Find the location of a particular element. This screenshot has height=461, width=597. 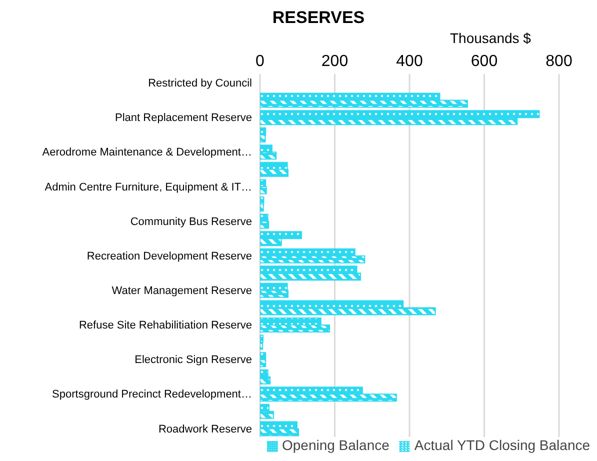

legend-label: Opening Balance is located at coordinates (336, 445).